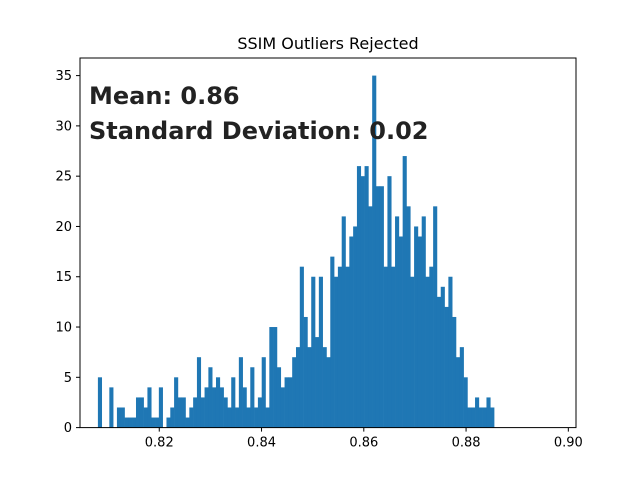 This screenshot has height=480, width=640. I want to click on std-annotation: Standard Deviation: 0.02, so click(259, 131).